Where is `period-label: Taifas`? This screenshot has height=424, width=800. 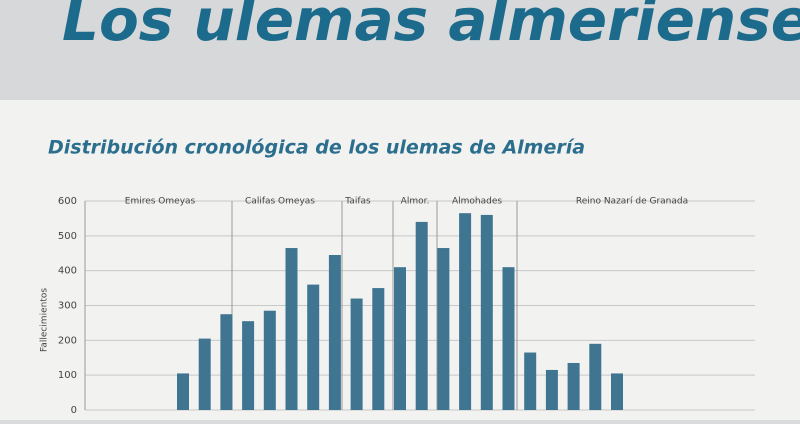
period-label: Taifas is located at coordinates (357, 202).